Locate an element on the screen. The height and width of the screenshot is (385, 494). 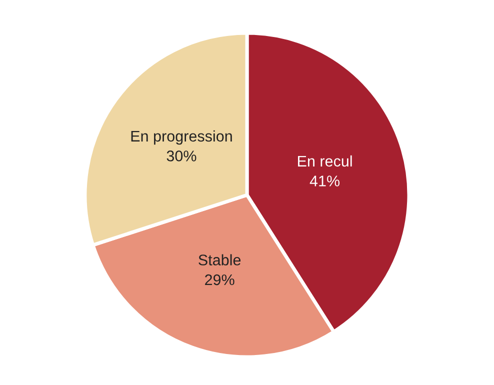
data-label: 30% is located at coordinates (181, 156).